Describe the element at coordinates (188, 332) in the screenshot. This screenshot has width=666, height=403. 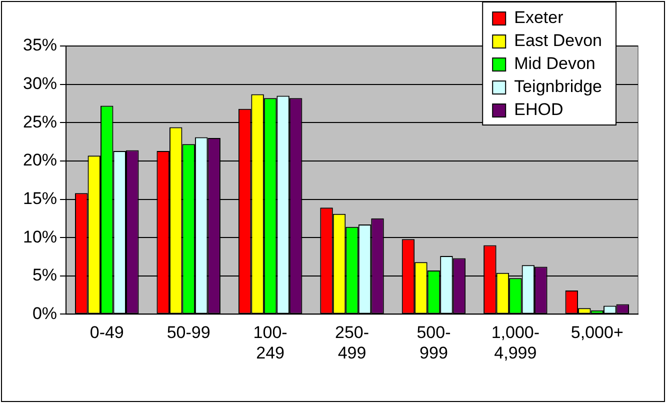
I see `x-tick-label: 50-99` at that location.